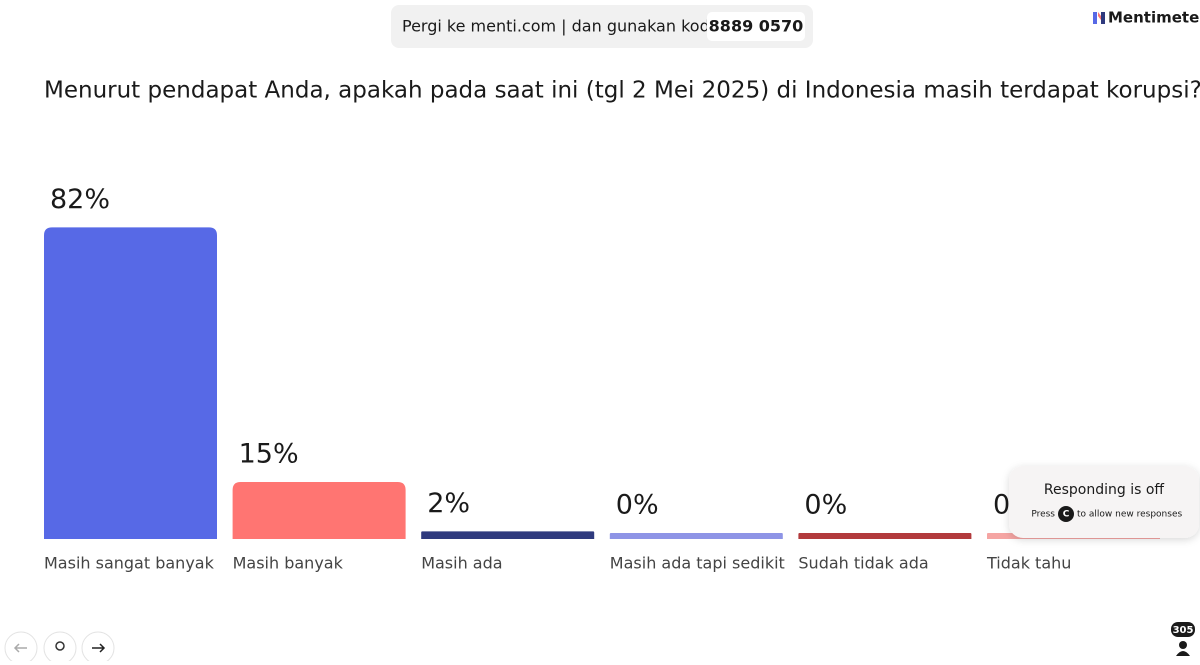  I want to click on tips-icon, so click(60, 646).